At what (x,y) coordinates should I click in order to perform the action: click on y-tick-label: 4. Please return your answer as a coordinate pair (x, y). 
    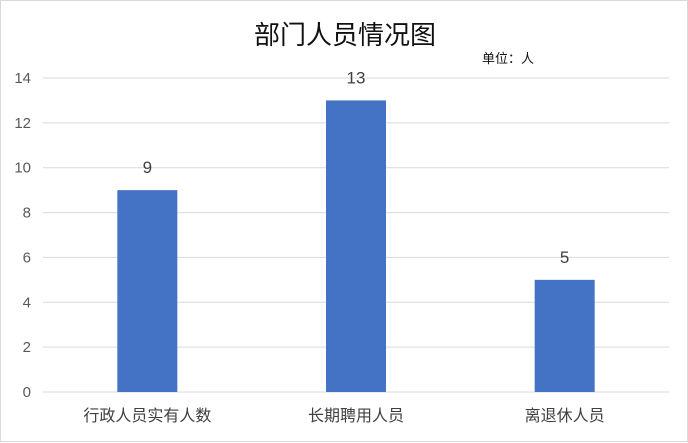
    Looking at the image, I should click on (27, 302).